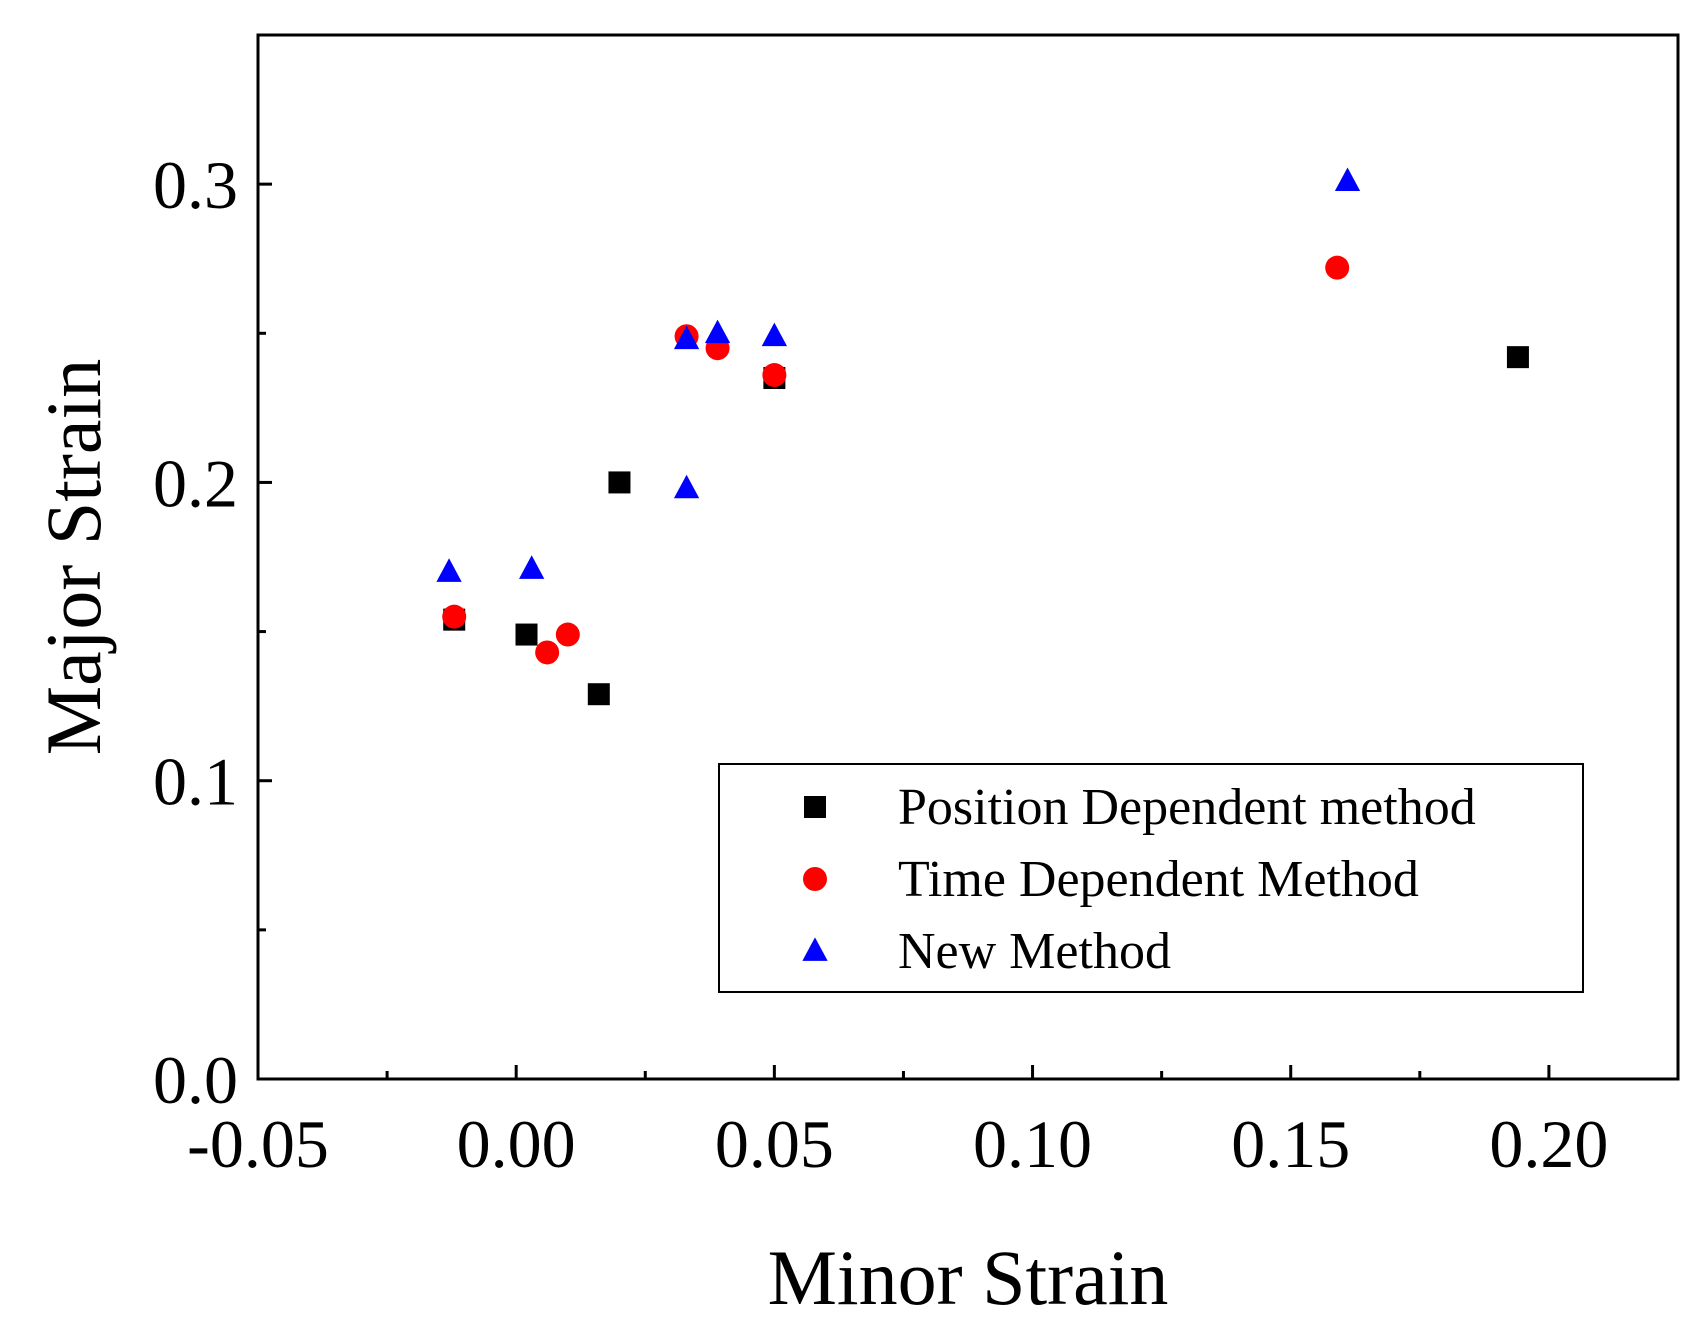 The image size is (1706, 1342). What do you see at coordinates (1290, 1144) in the screenshot?
I see `x-tick-label: 0.15` at bounding box center [1290, 1144].